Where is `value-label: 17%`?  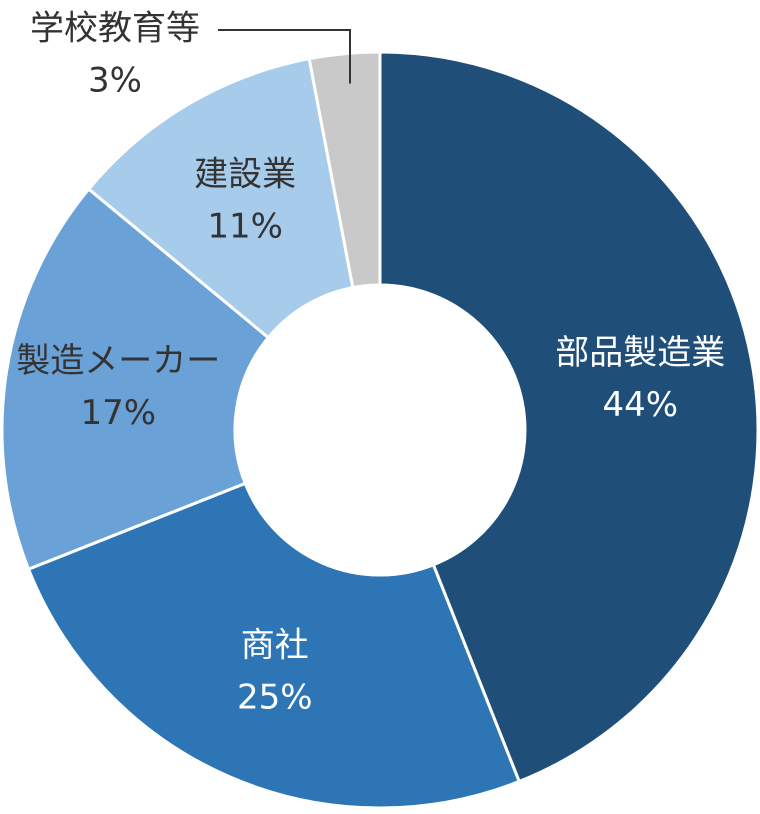 value-label: 17% is located at coordinates (118, 413).